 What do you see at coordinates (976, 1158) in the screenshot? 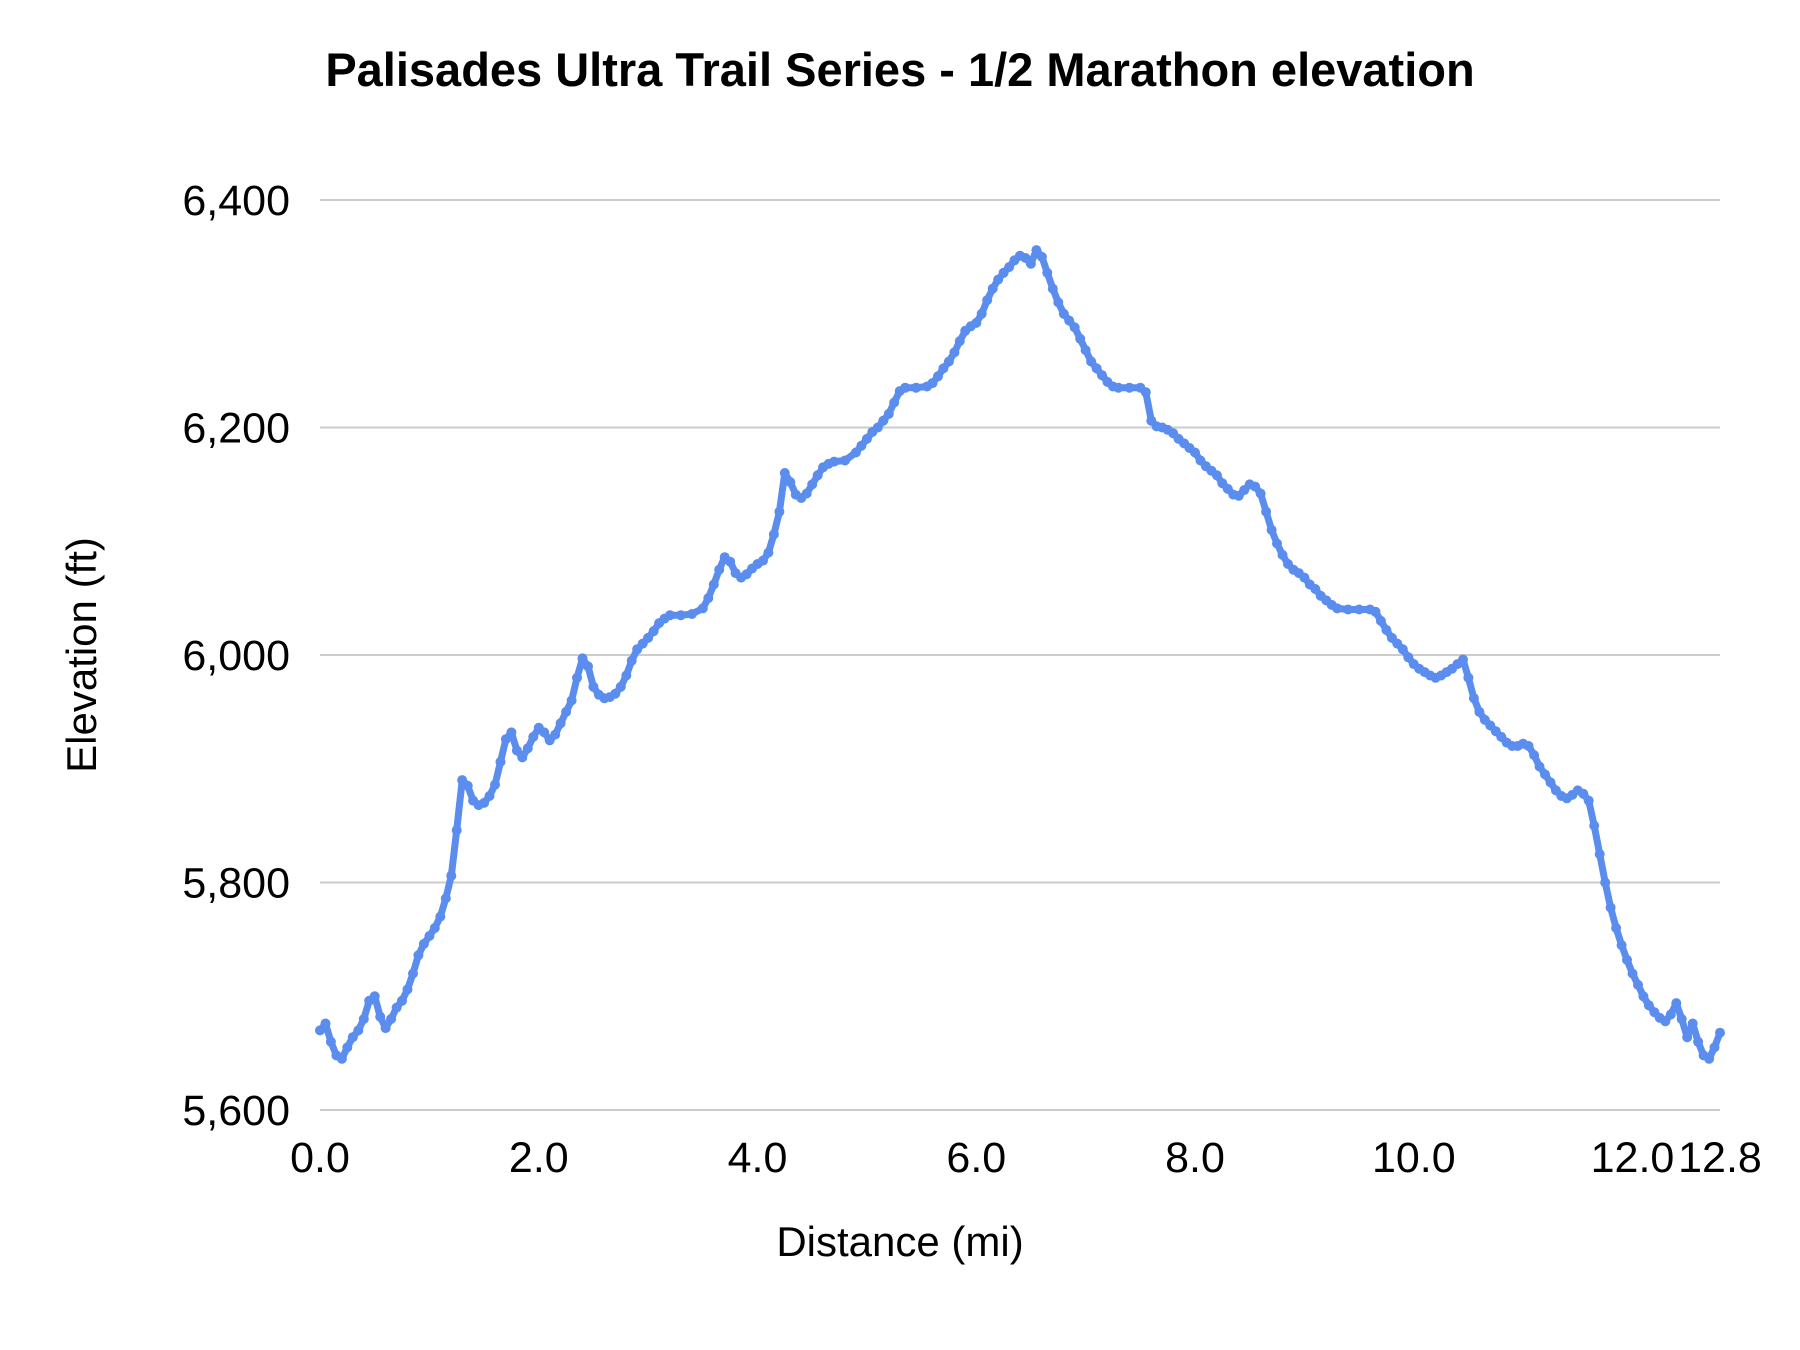
I see `x-tick-label: 6.0` at bounding box center [976, 1158].